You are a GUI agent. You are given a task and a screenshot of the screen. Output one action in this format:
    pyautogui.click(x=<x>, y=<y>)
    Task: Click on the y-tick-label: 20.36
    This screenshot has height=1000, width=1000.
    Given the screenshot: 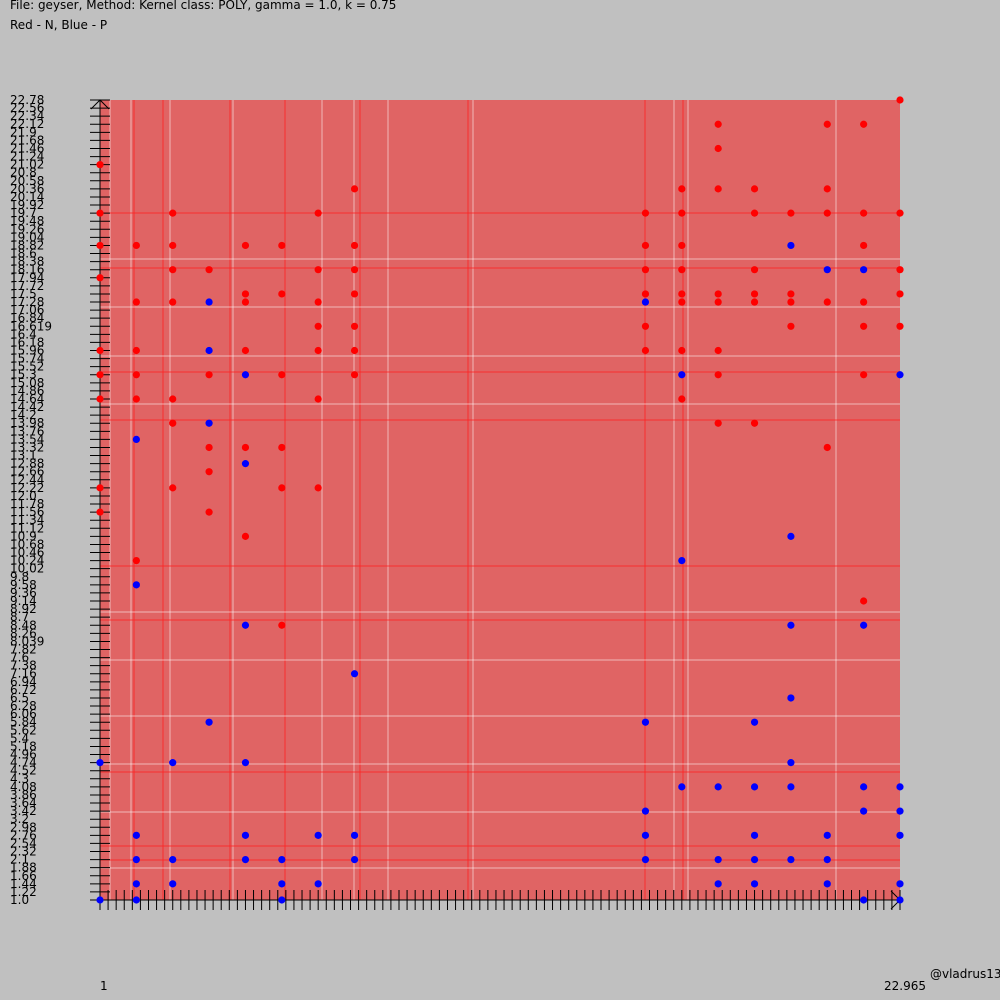 What is the action you would take?
    pyautogui.click(x=27, y=189)
    